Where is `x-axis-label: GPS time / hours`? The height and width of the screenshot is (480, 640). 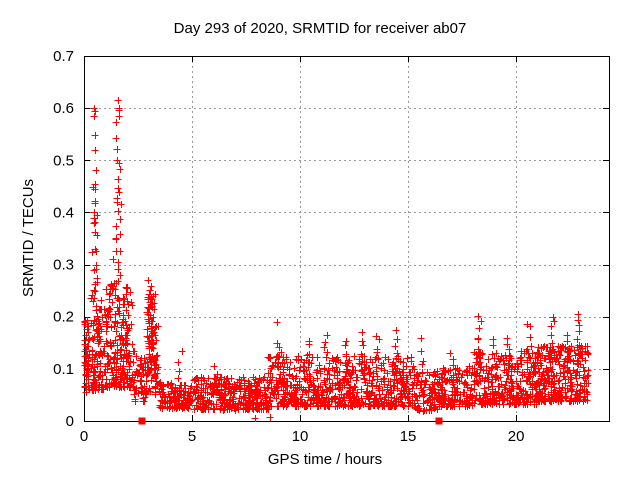
x-axis-label: GPS time / hours is located at coordinates (325, 459).